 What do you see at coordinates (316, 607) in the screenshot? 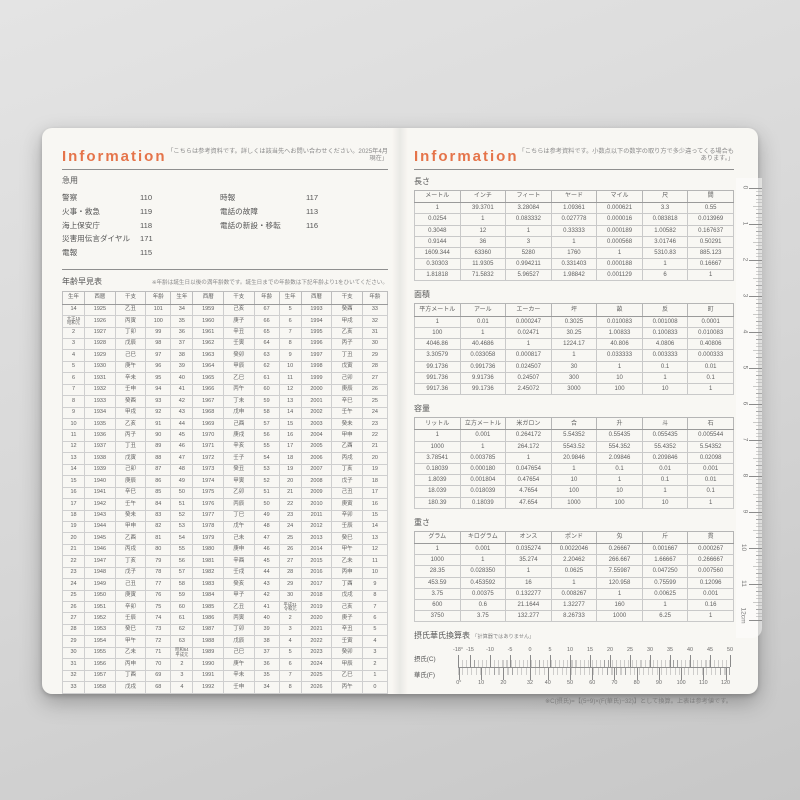
I see `table-cell: 2019` at bounding box center [316, 607].